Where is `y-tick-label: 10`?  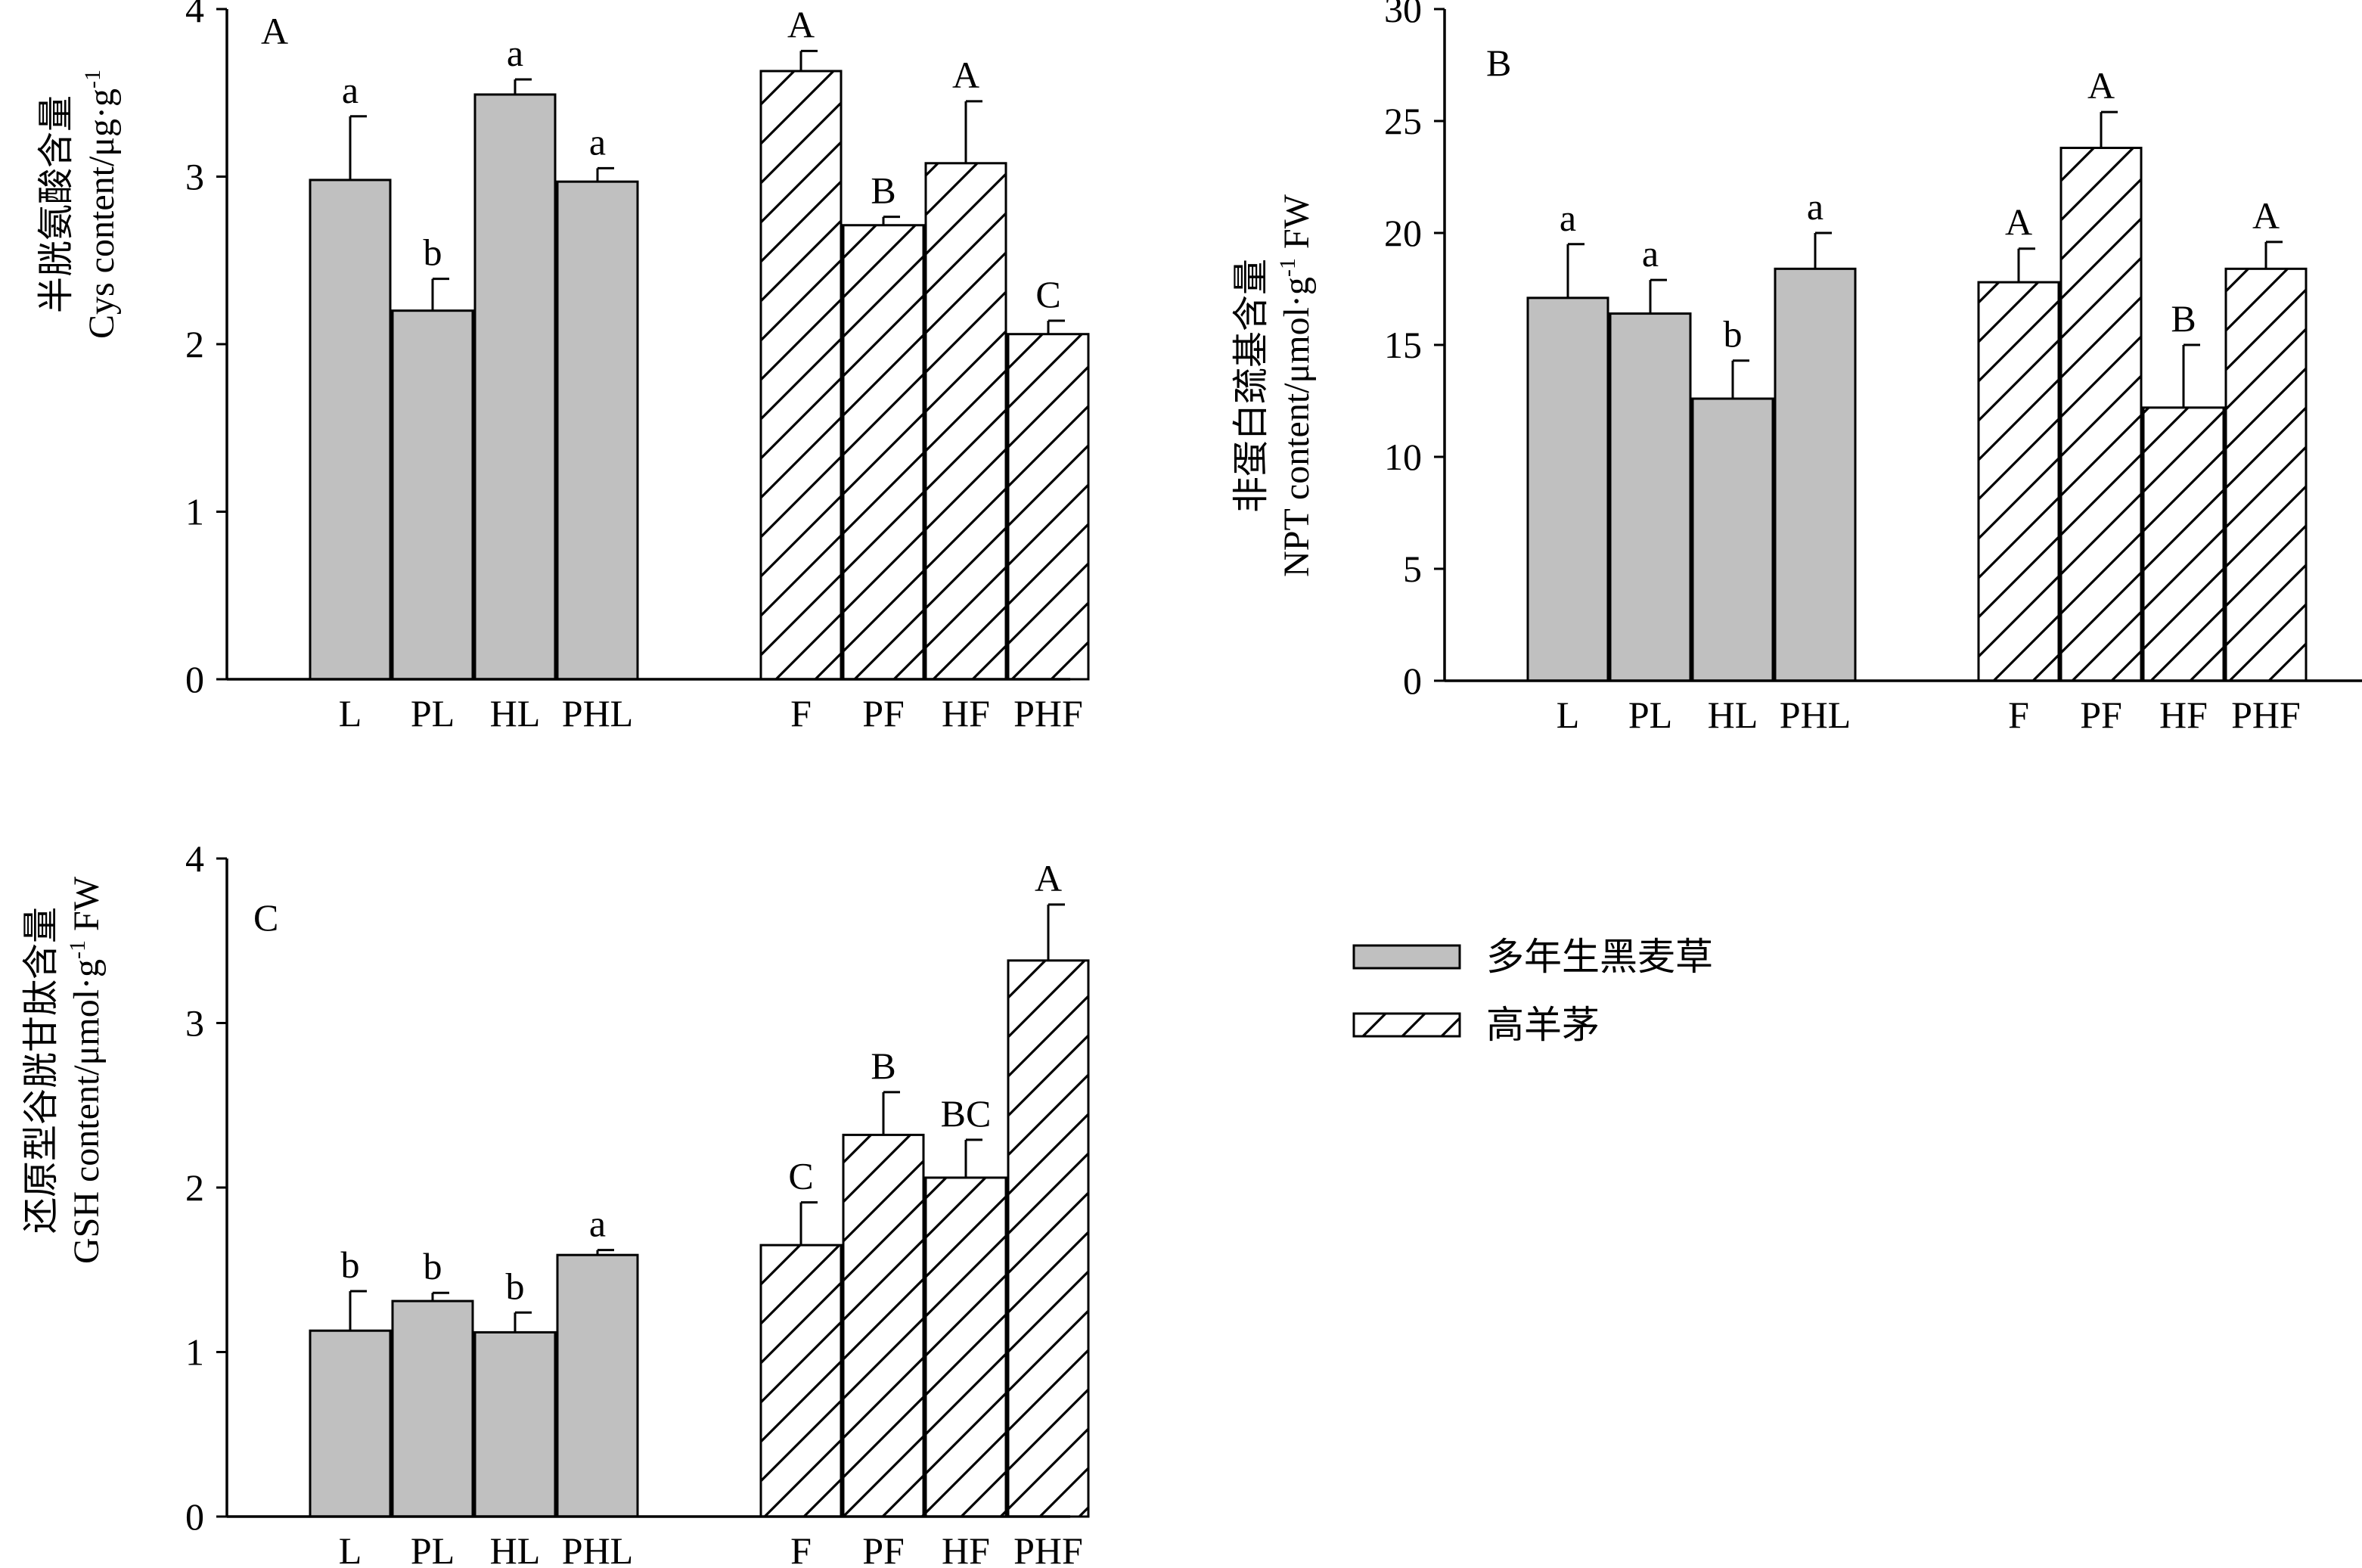 y-tick-label: 10 is located at coordinates (1403, 457).